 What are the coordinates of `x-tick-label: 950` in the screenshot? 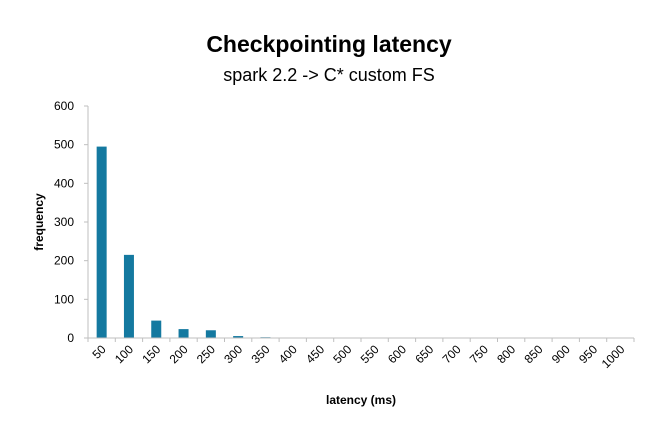 It's located at (588, 354).